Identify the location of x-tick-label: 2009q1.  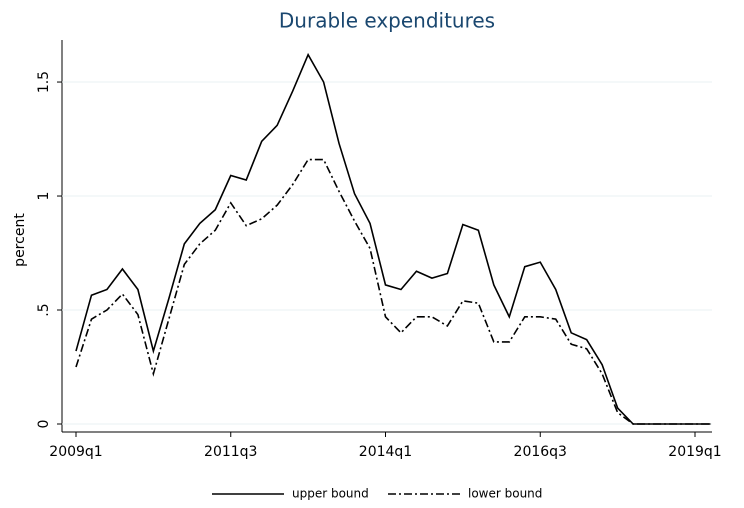
(75, 452).